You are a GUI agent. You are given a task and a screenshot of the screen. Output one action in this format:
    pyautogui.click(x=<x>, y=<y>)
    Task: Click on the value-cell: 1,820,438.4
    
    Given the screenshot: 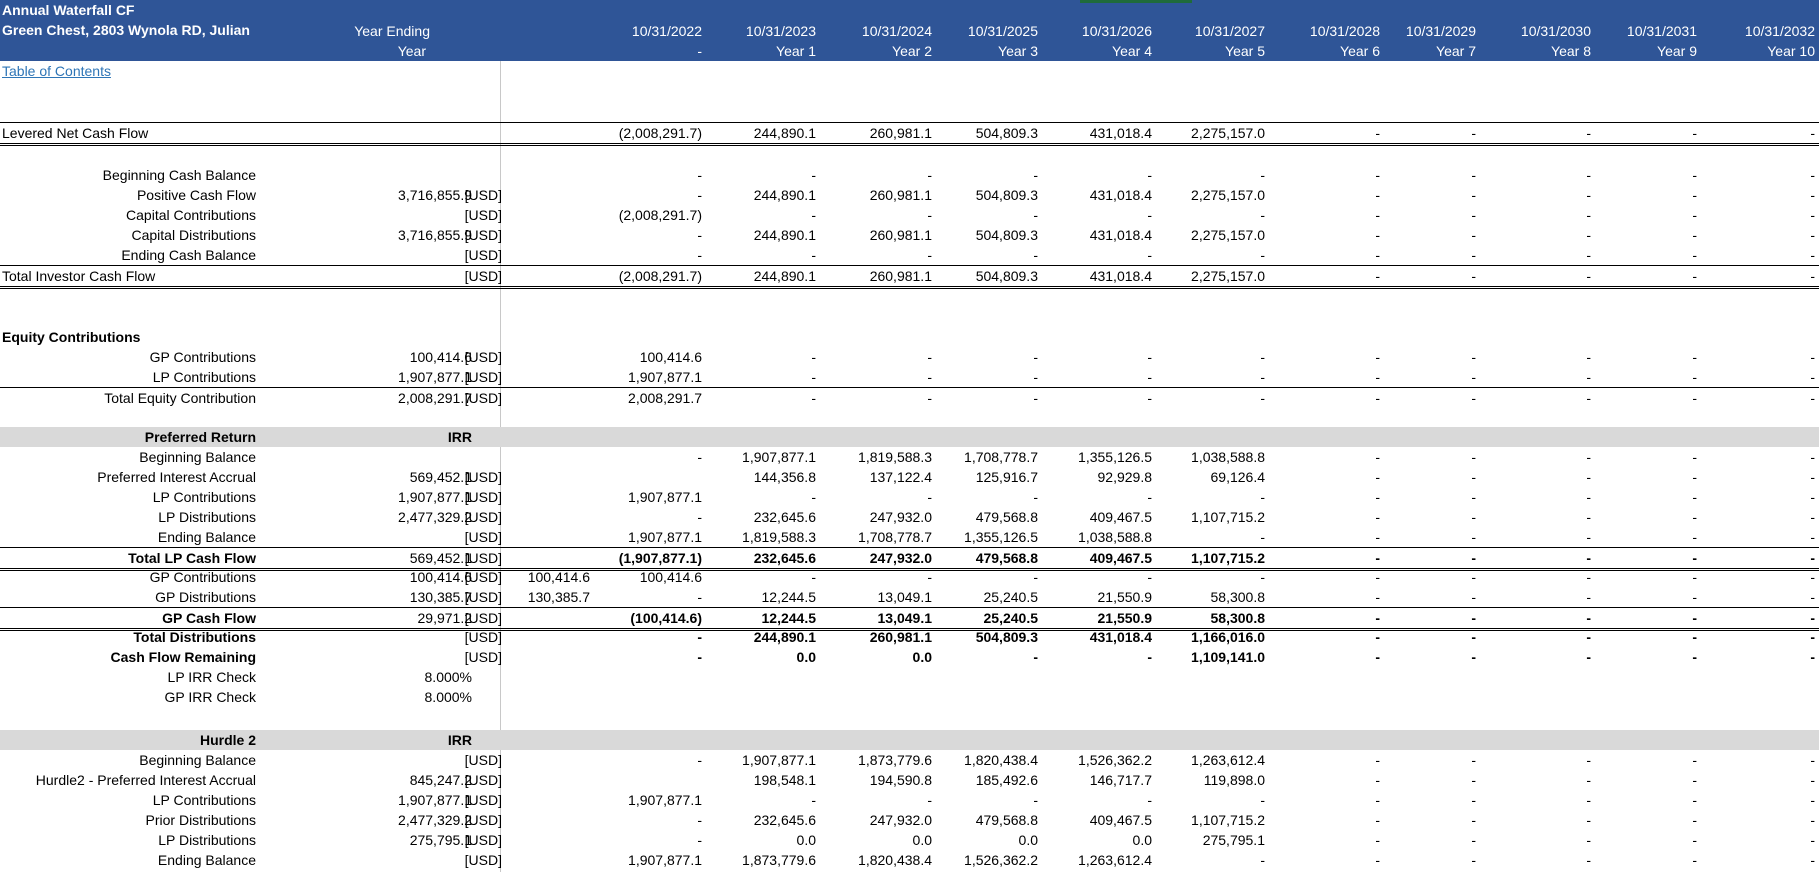 What is the action you would take?
    pyautogui.click(x=895, y=860)
    